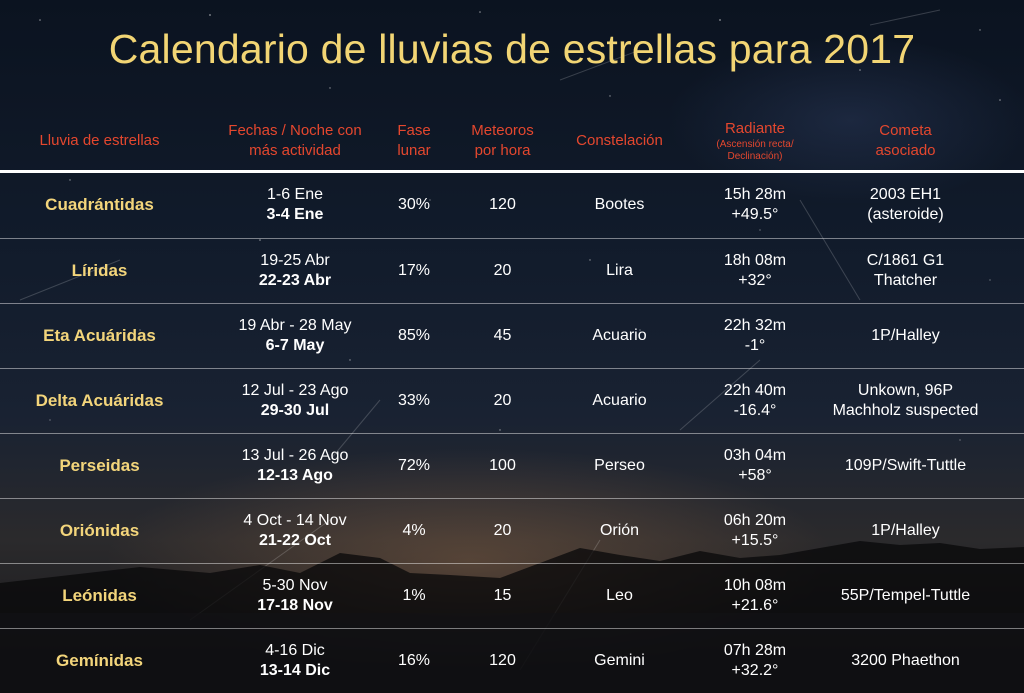 The image size is (1024, 693). I want to click on associated-comet-comet1: 109P/Swift-Tuttle, so click(905, 465).